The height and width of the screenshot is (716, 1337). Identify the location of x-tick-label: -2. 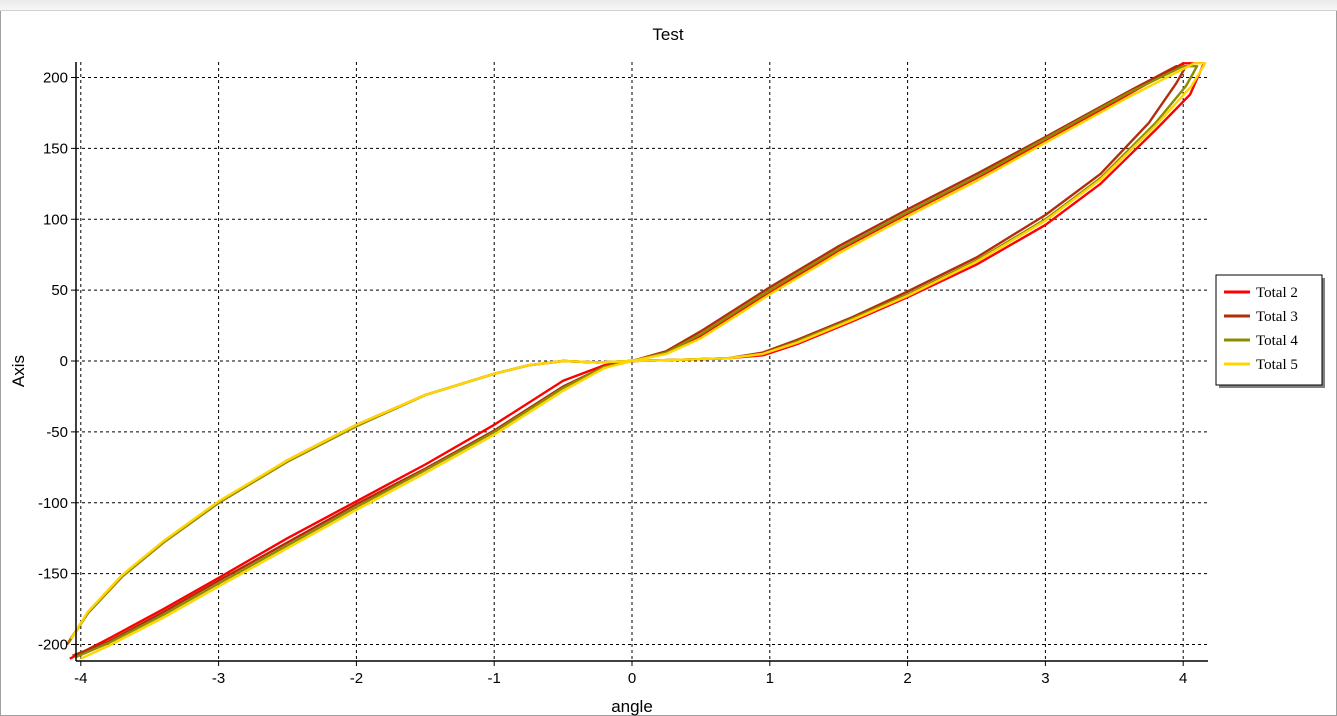
(356, 678).